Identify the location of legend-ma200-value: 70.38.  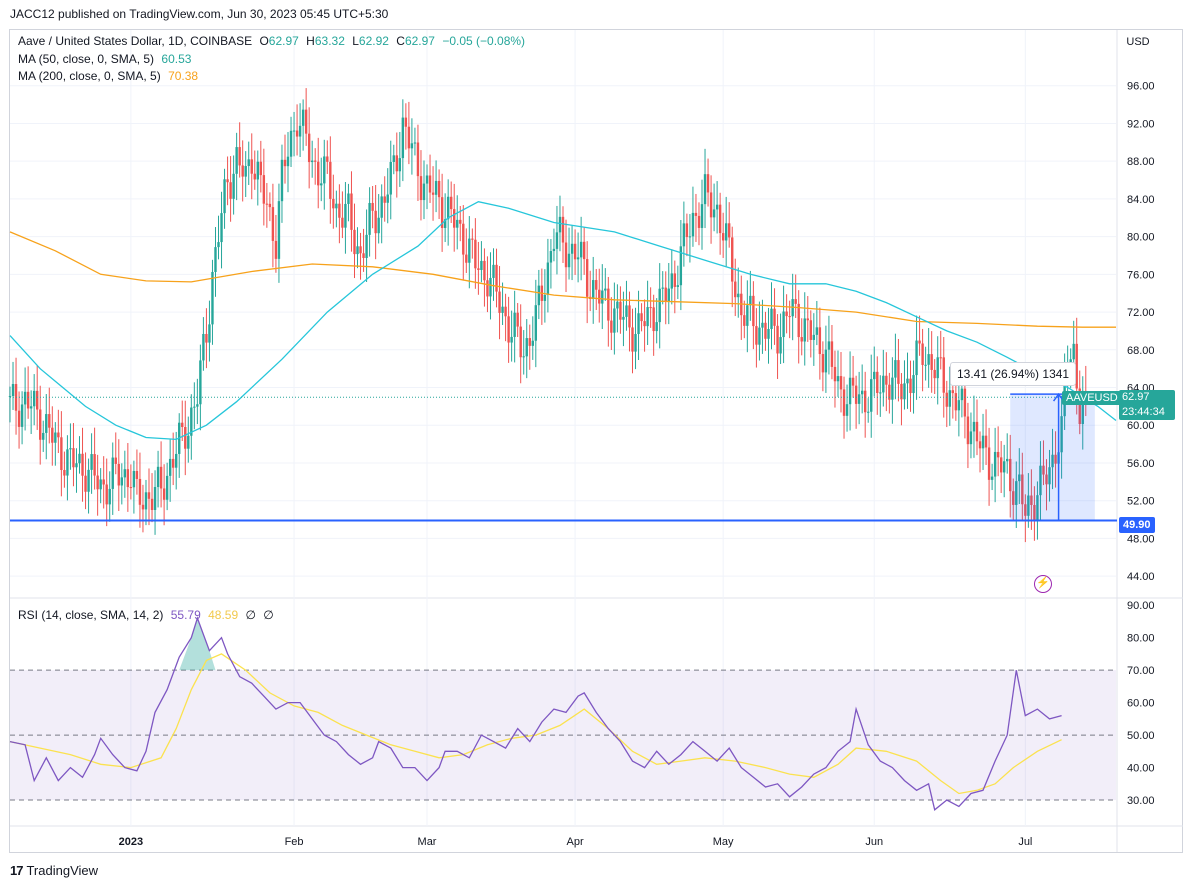
(183, 76).